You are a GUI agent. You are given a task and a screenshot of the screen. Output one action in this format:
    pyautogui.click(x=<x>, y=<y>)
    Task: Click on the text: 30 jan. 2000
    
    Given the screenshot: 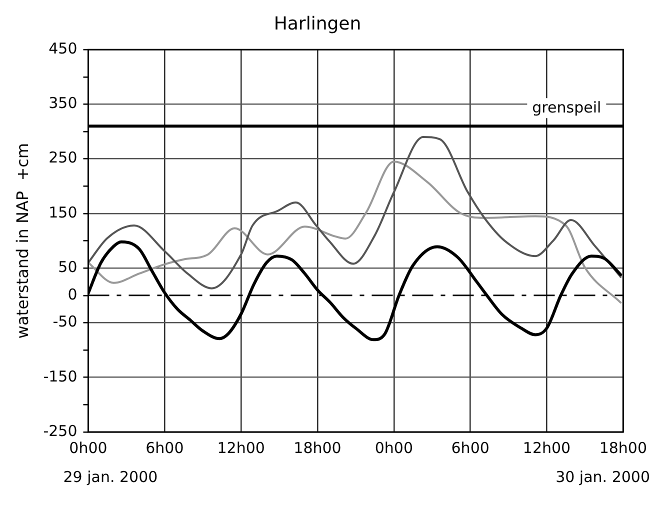 What is the action you would take?
    pyautogui.click(x=603, y=477)
    